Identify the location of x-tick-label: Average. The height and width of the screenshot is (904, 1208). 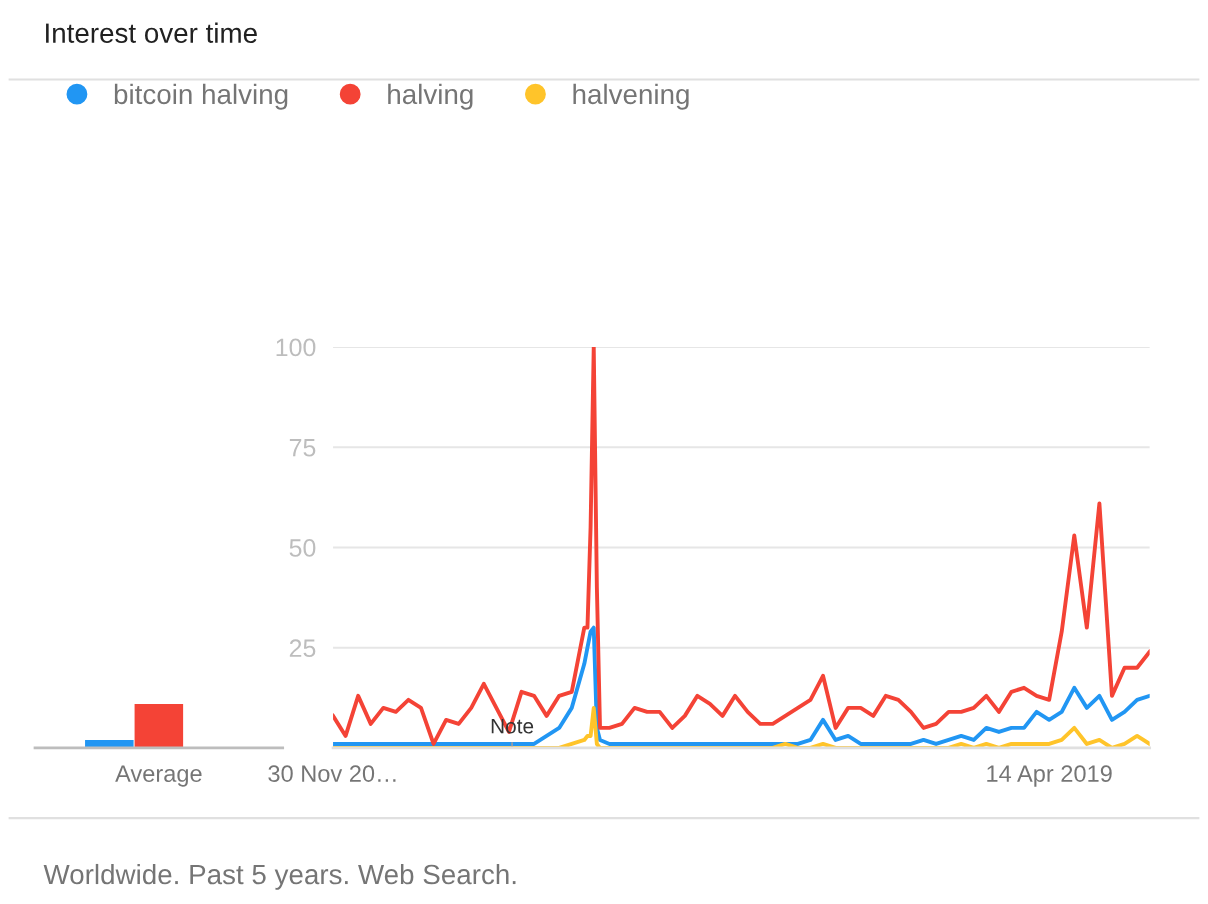
(158, 776).